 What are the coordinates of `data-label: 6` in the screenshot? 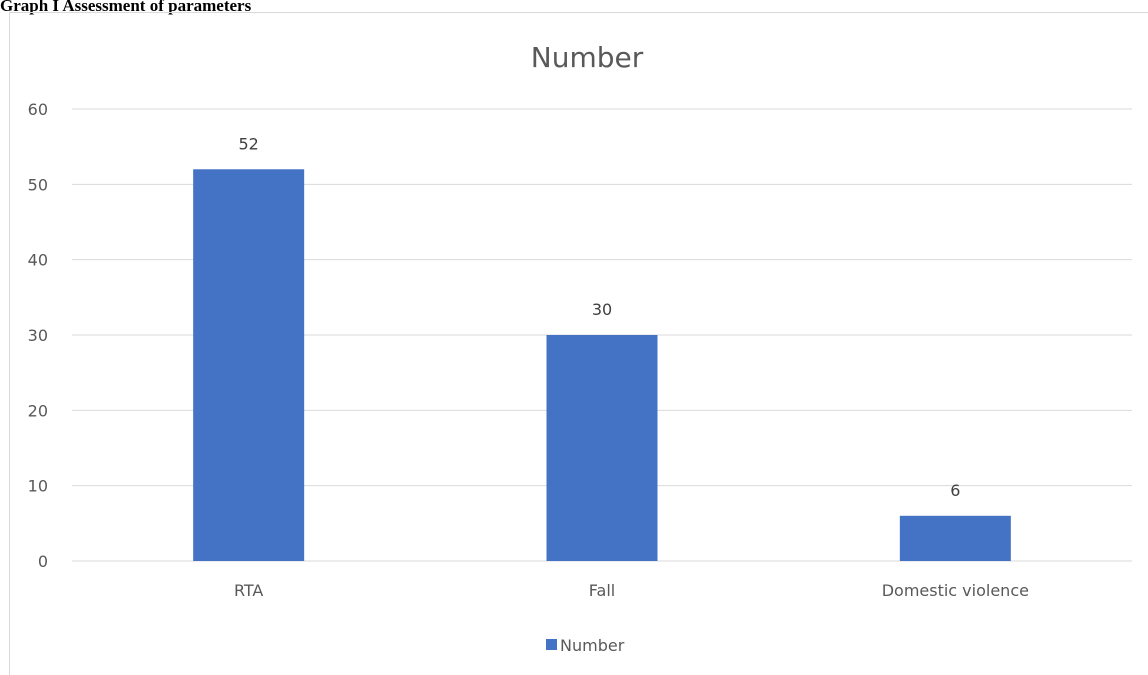 It's located at (955, 490).